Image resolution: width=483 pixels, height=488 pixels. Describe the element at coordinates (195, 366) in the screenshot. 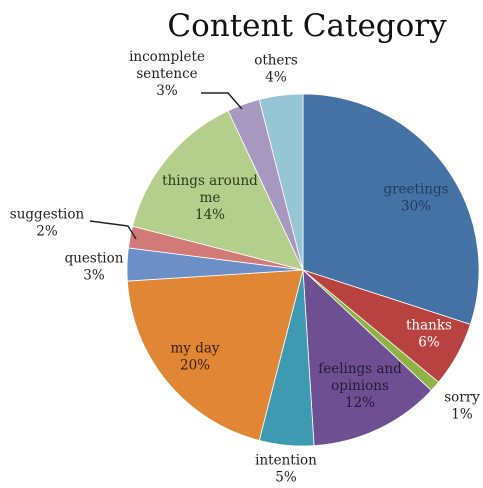

I see `slice-value-label: 20%` at that location.